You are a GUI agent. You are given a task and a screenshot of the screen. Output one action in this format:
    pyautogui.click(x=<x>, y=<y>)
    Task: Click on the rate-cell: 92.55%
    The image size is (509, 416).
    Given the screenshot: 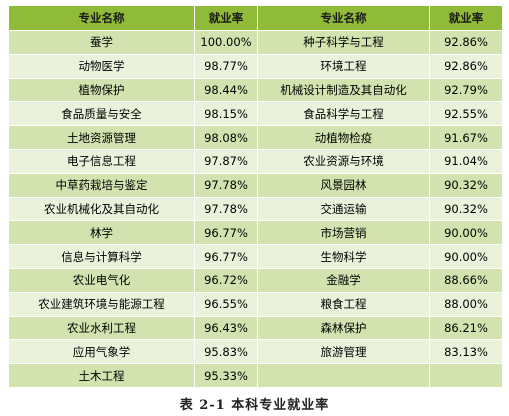 What is the action you would take?
    pyautogui.click(x=466, y=114)
    